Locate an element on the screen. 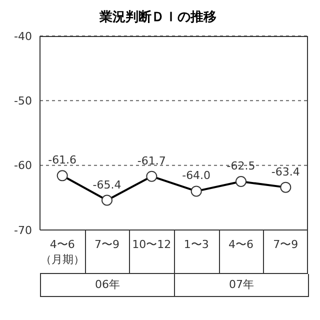 This screenshot has width=320, height=320. y-tick-label: -60 is located at coordinates (23, 165).